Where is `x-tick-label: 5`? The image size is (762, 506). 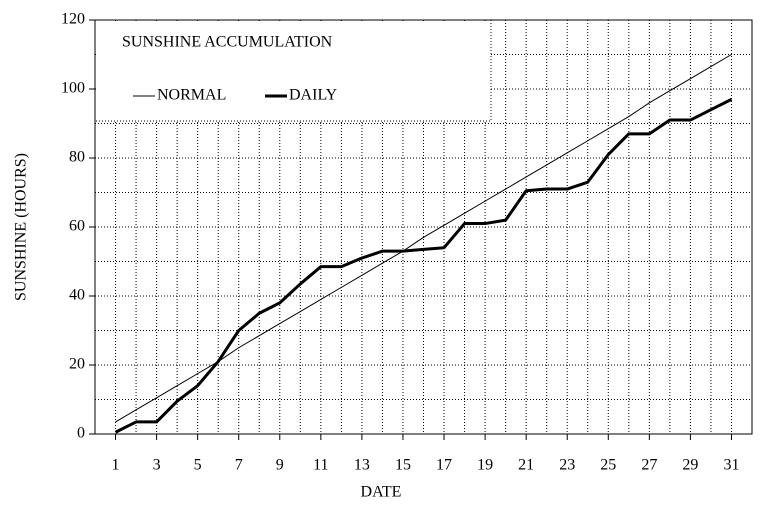
x-tick-label: 5 is located at coordinates (198, 465).